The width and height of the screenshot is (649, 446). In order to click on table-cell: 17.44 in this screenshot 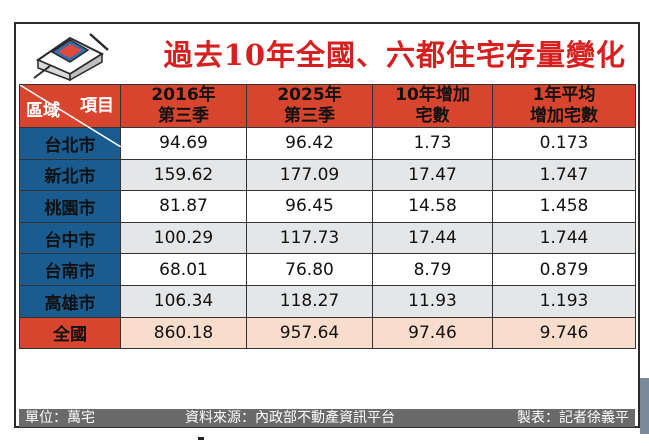, I will do `click(432, 238)`.